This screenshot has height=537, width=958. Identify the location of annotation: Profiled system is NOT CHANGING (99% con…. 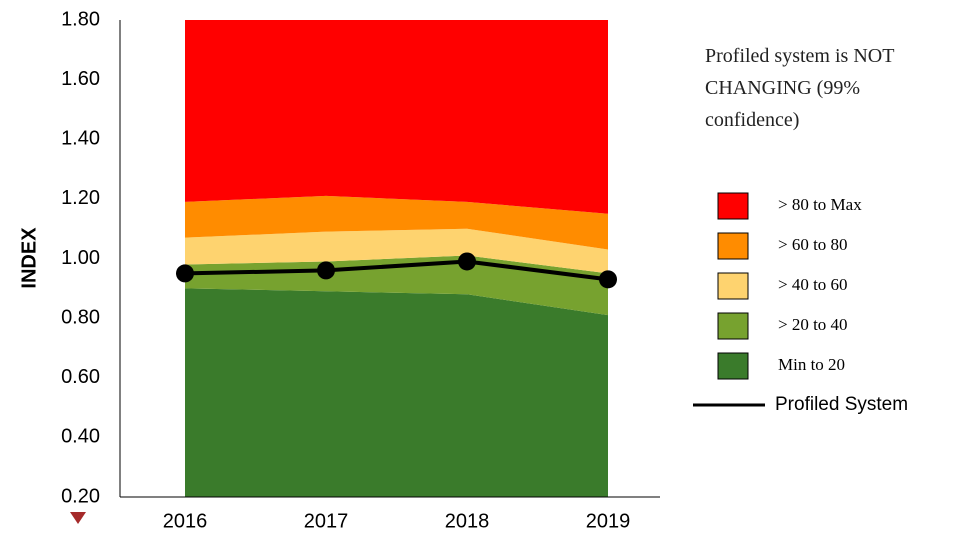
(800, 88).